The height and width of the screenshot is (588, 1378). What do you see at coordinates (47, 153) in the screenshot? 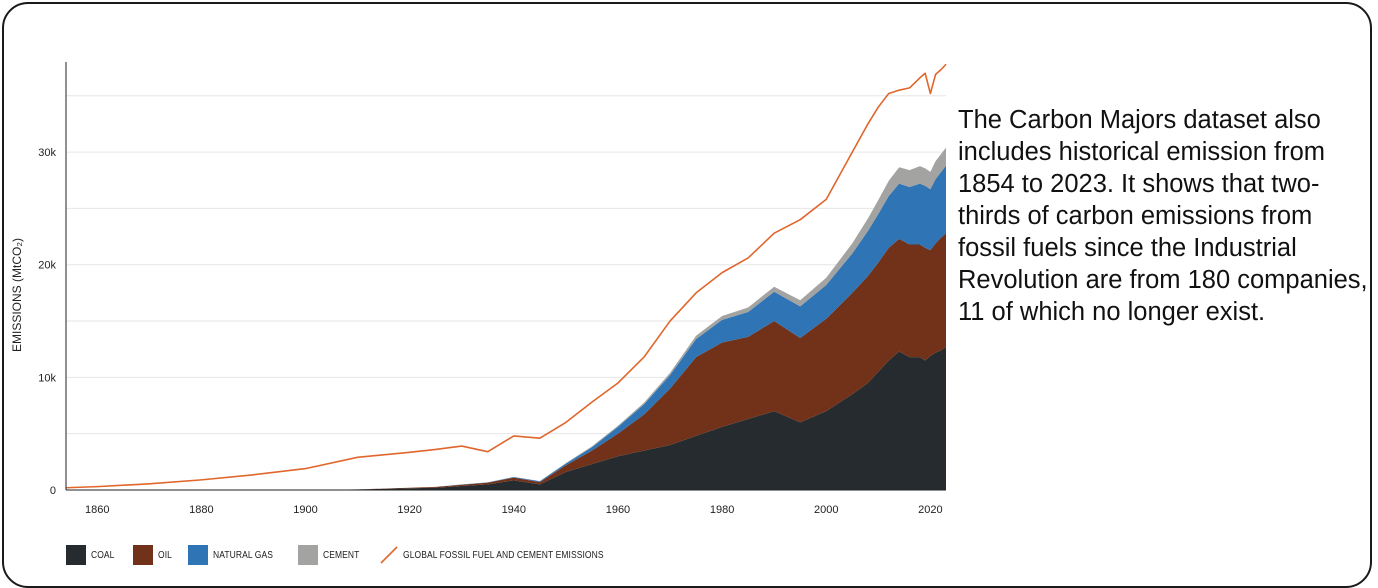
I see `y-tick-label: 30k` at bounding box center [47, 153].